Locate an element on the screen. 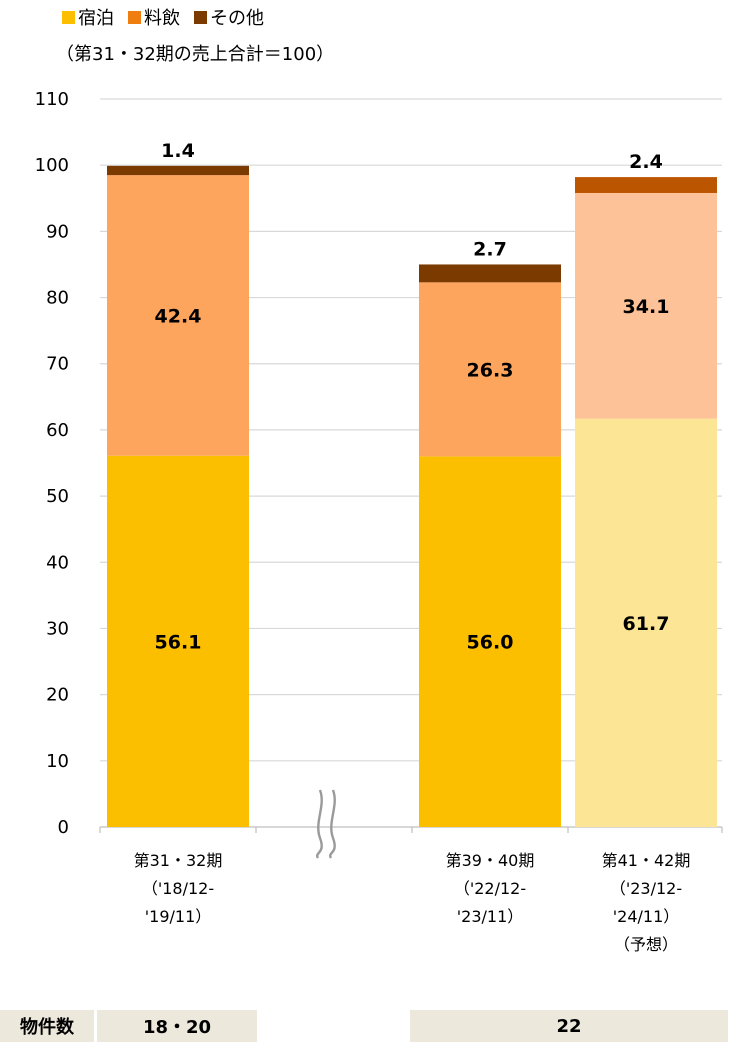 Image resolution: width=729 pixels, height=1042 pixels. x-category-label-1-line-1: 第31・32期 is located at coordinates (178, 860).